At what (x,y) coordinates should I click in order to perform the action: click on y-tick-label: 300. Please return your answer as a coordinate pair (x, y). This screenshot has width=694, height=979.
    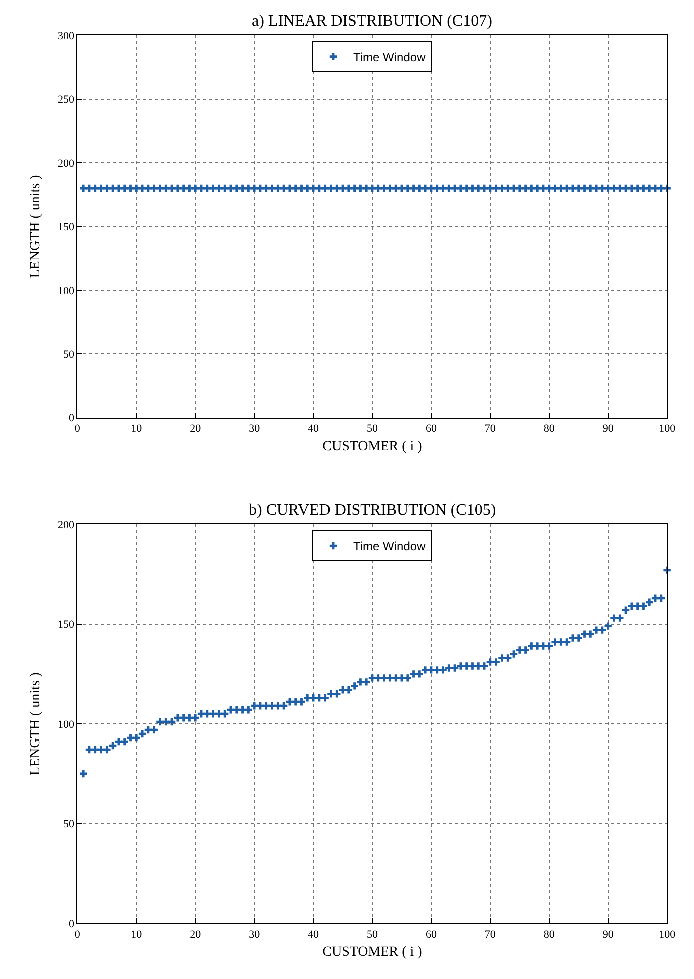
    Looking at the image, I should click on (66, 36).